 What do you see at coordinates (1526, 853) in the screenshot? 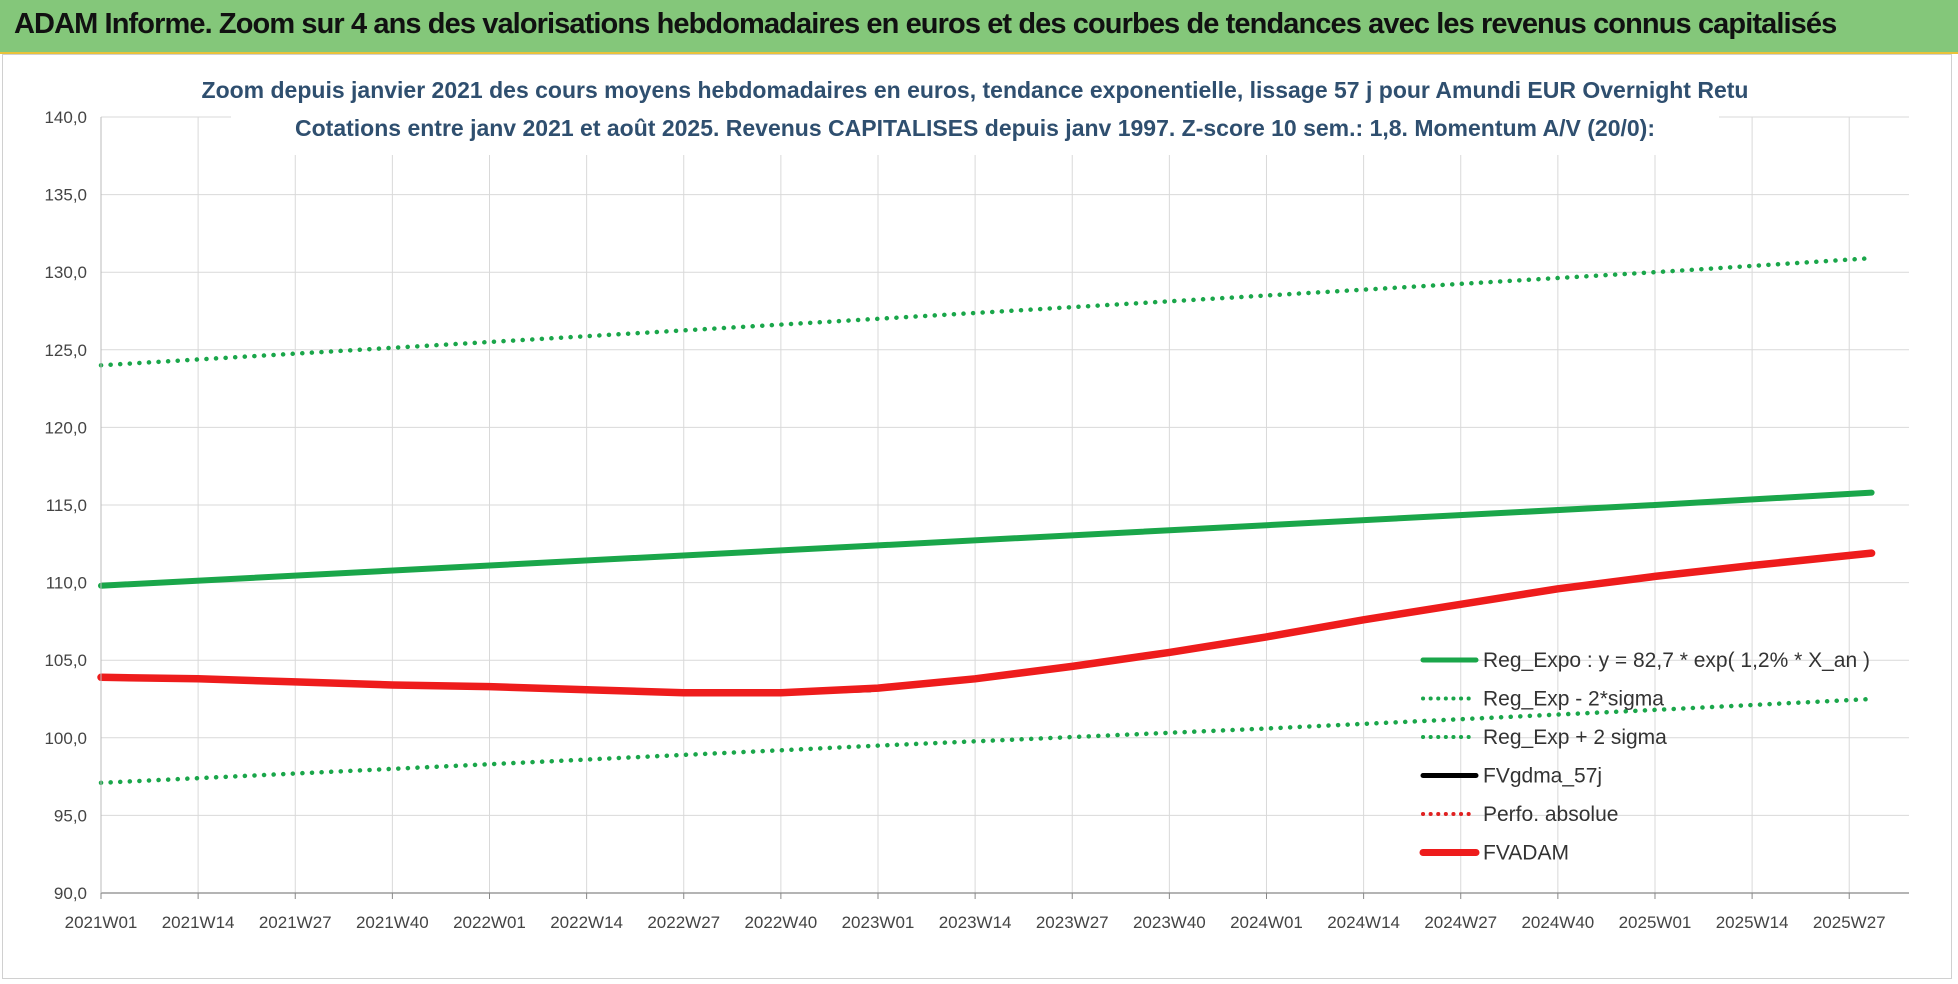
I see `legend-label-5: FVADAM` at bounding box center [1526, 853].